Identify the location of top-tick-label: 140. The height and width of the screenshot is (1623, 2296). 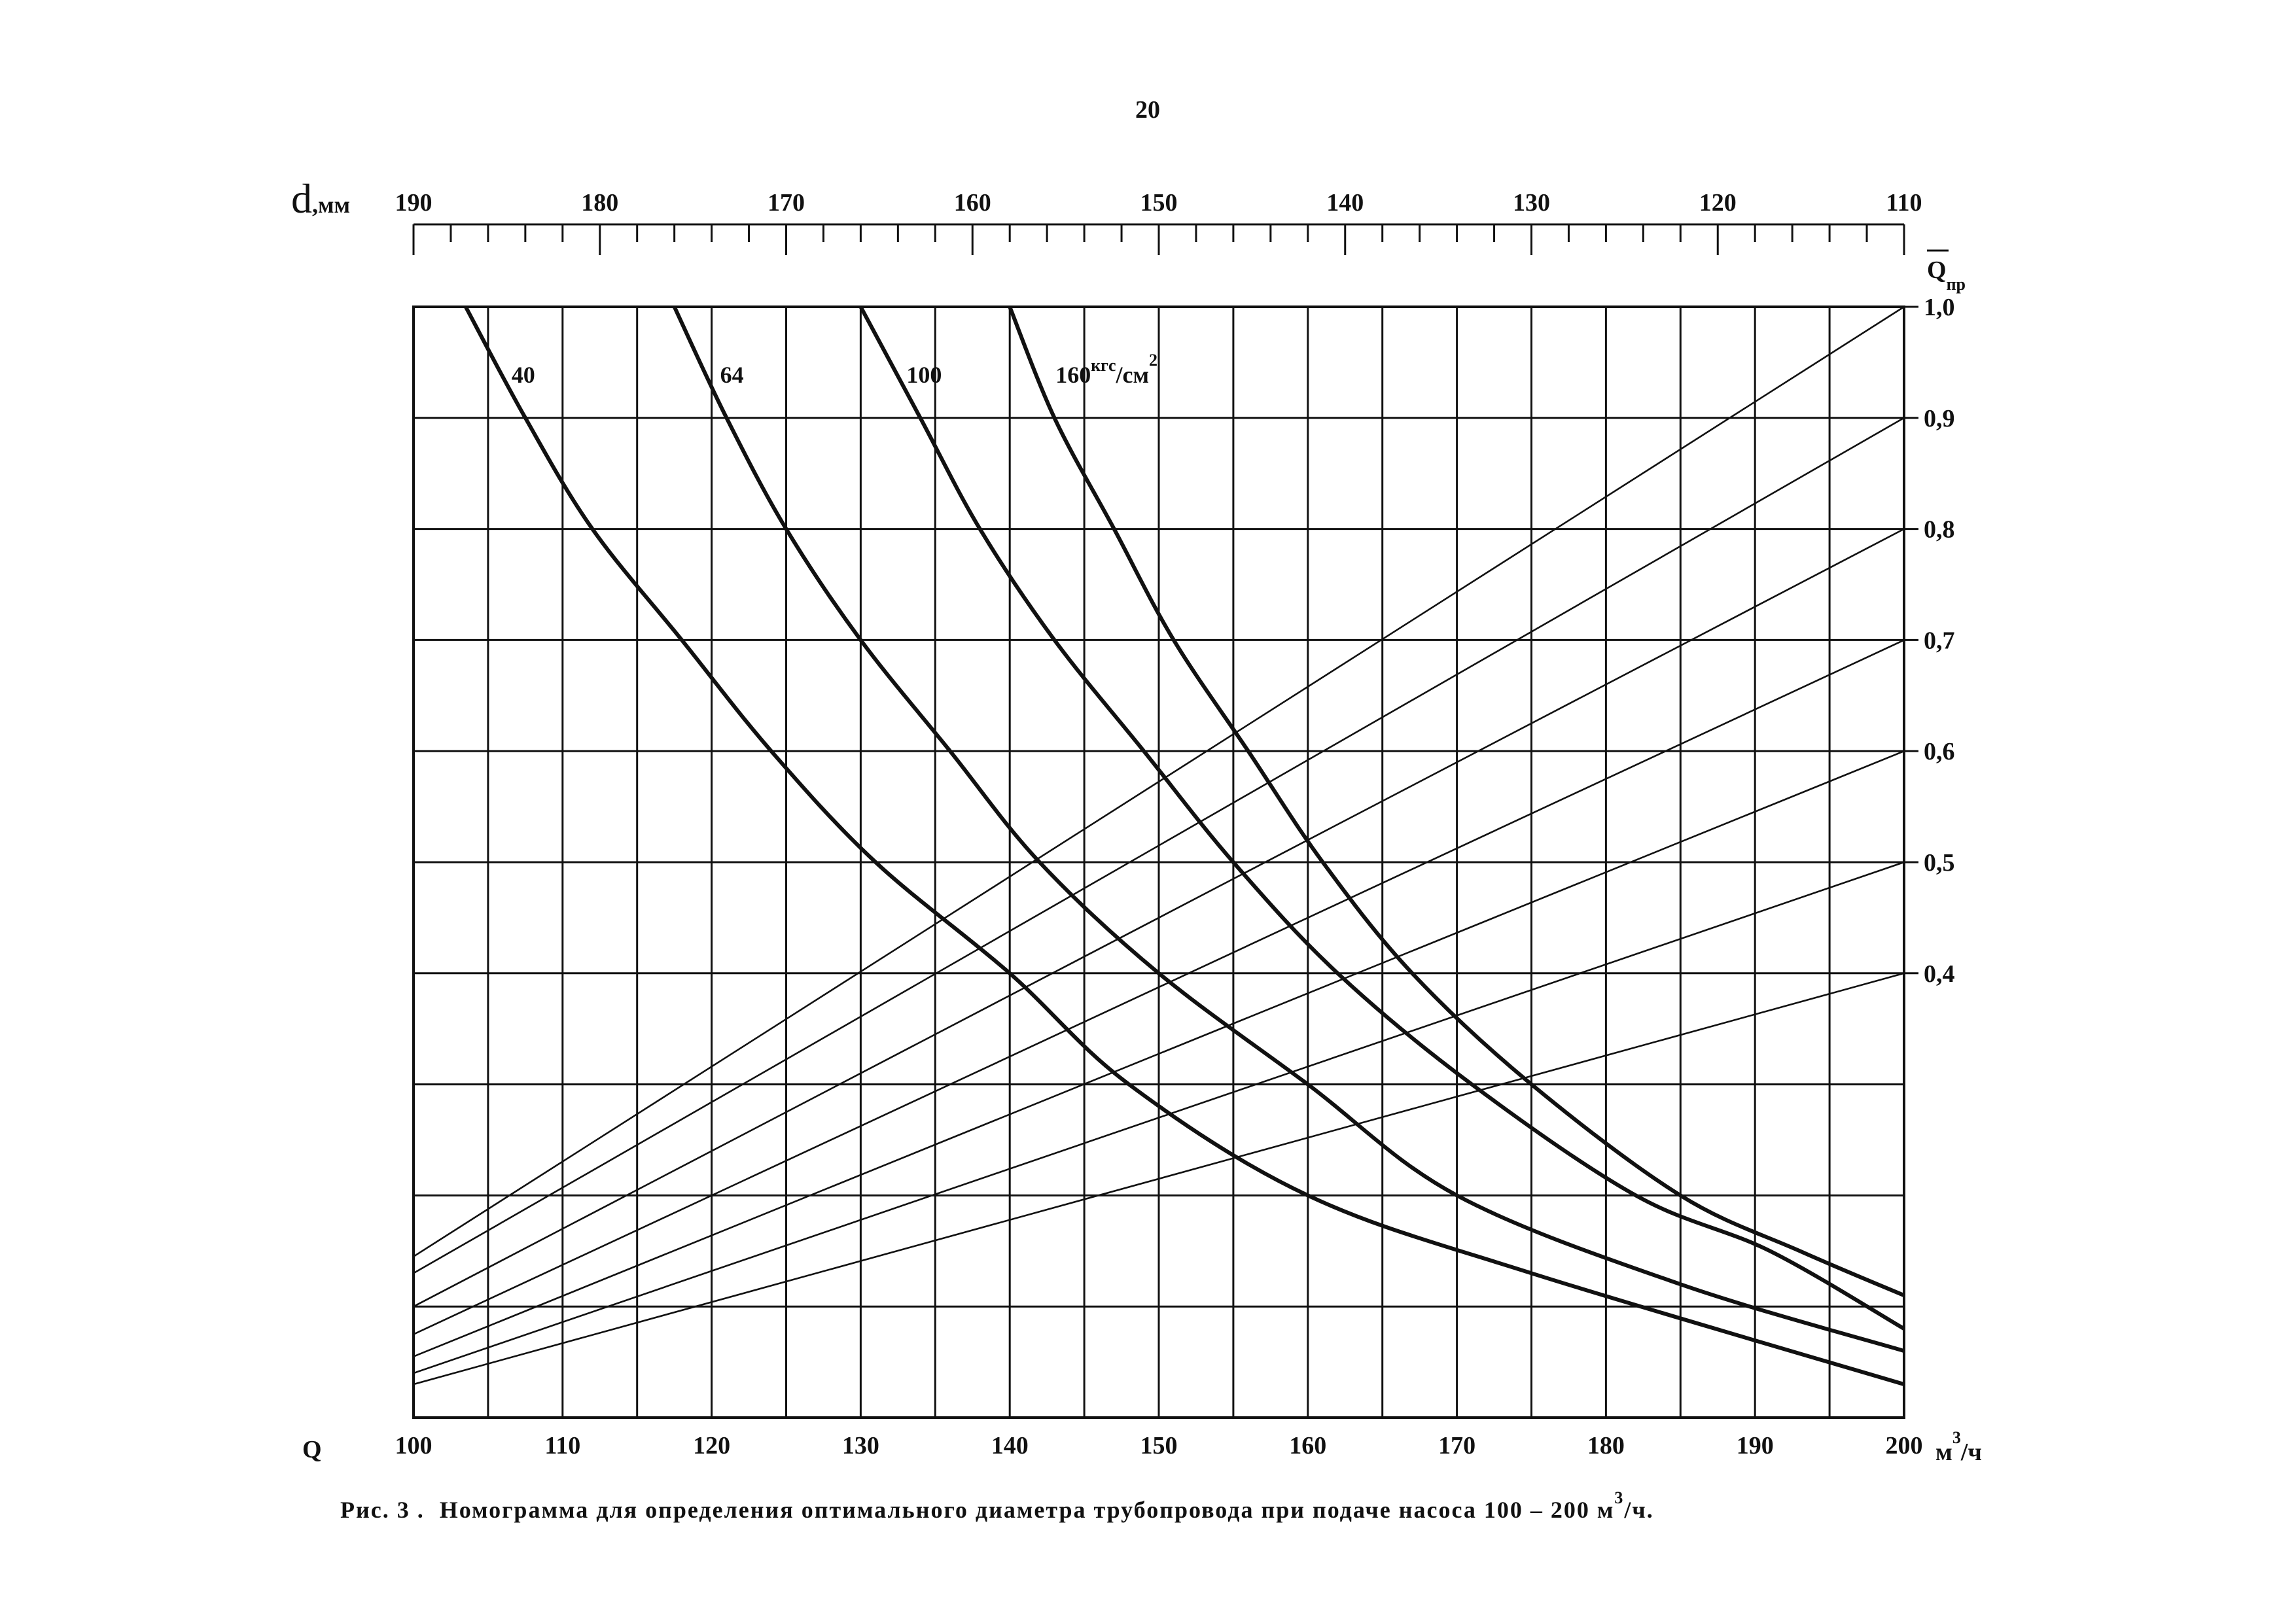
(1345, 203).